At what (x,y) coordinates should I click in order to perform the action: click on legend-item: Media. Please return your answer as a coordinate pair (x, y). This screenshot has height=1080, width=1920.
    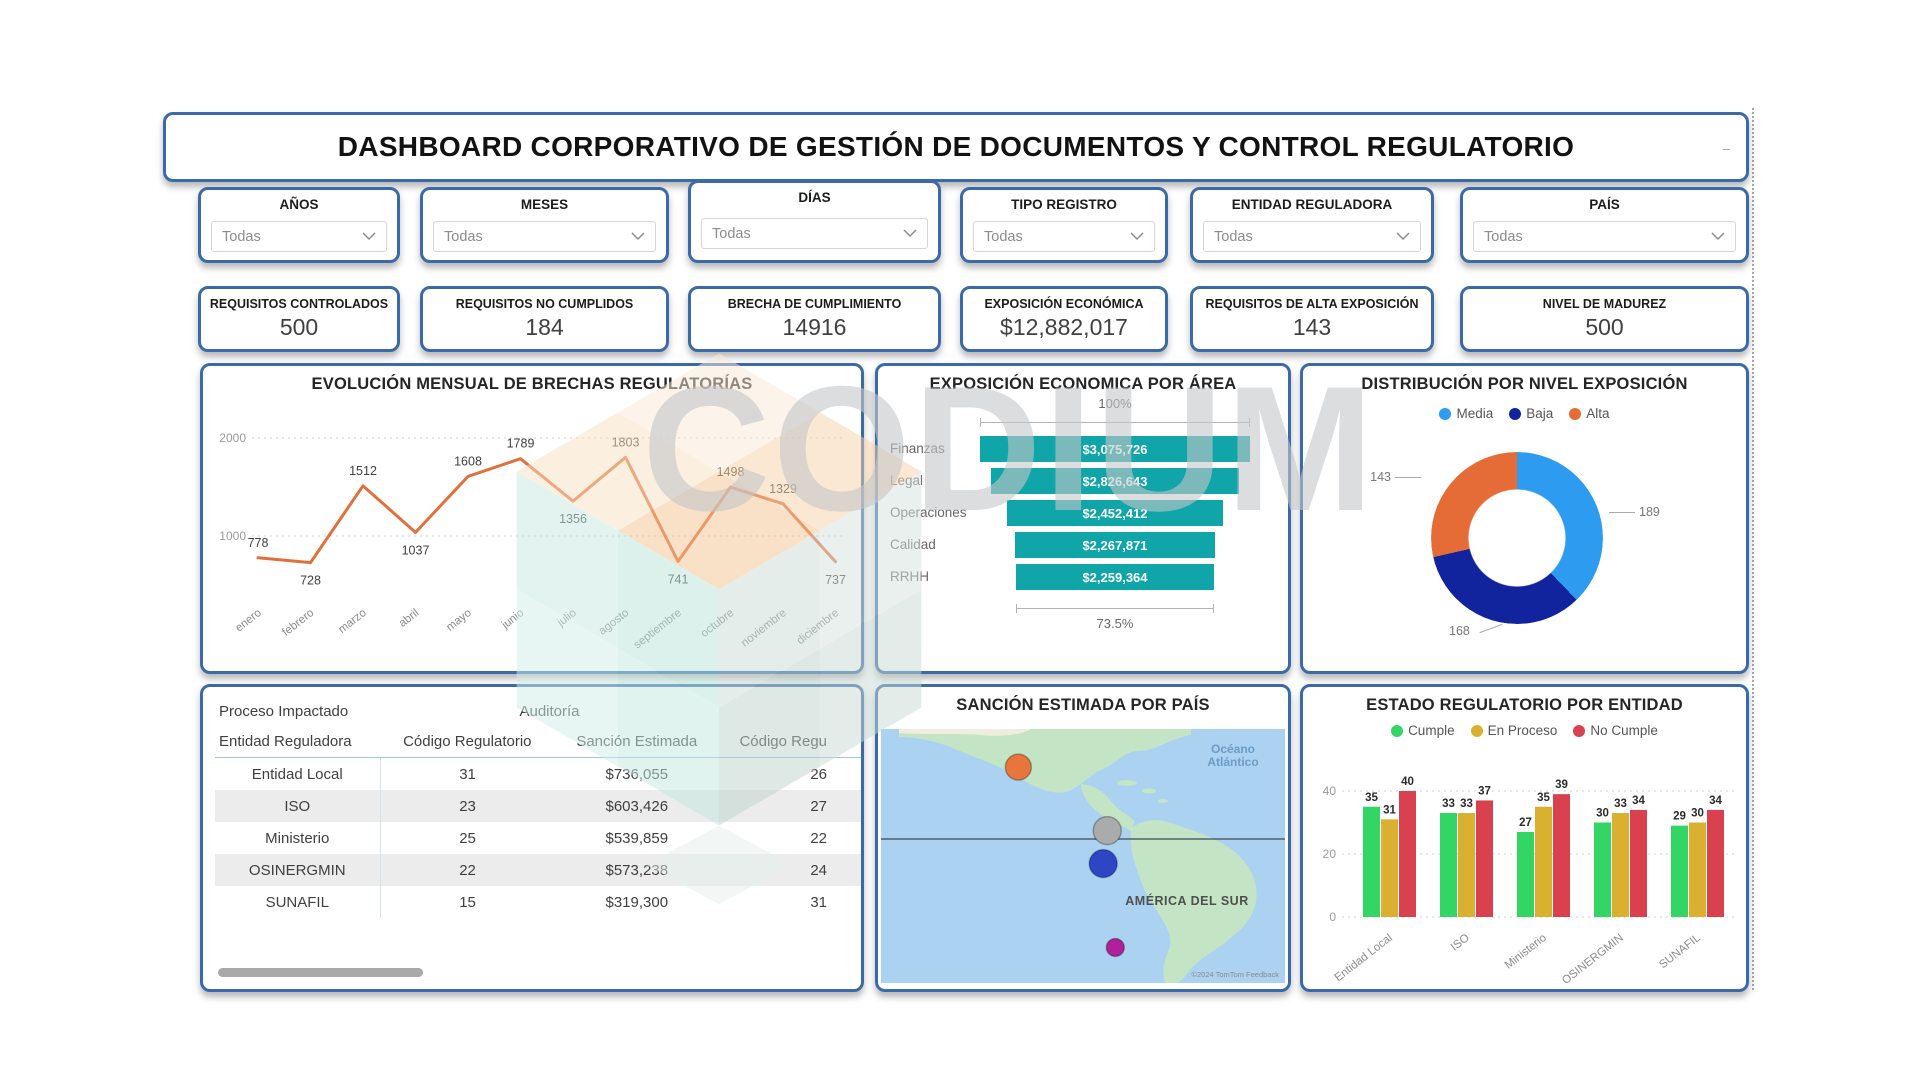
    Looking at the image, I should click on (1466, 413).